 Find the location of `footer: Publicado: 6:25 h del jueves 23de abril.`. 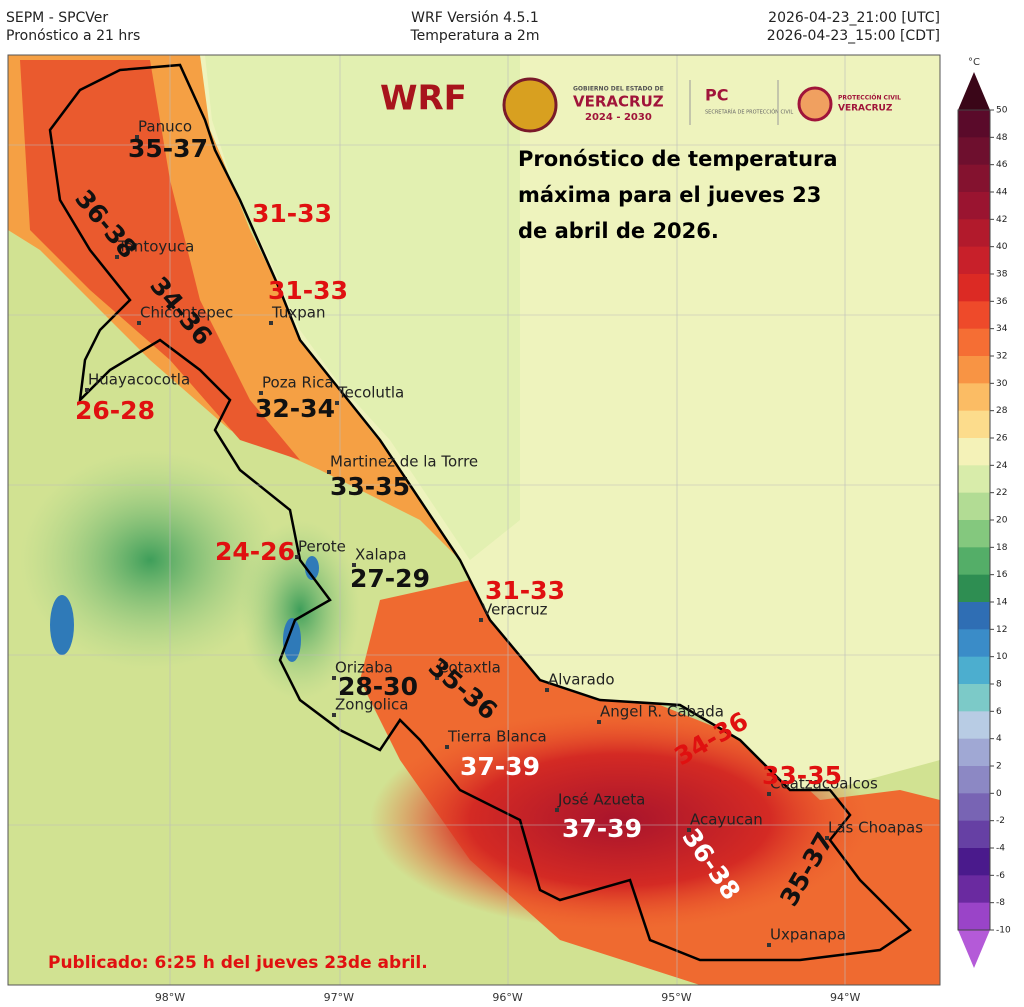

footer: Publicado: 6:25 h del jueves 23de abril. is located at coordinates (238, 963).